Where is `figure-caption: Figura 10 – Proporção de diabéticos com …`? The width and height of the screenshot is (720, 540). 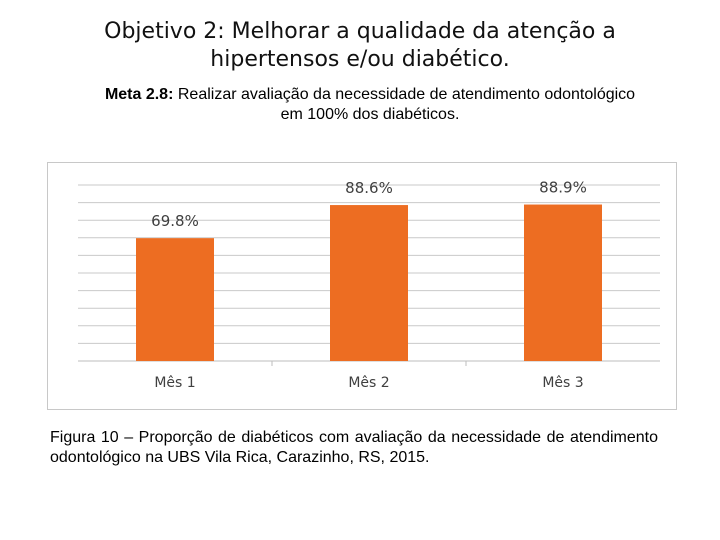
figure-caption: Figura 10 – Proporção de diabéticos com … is located at coordinates (354, 447).